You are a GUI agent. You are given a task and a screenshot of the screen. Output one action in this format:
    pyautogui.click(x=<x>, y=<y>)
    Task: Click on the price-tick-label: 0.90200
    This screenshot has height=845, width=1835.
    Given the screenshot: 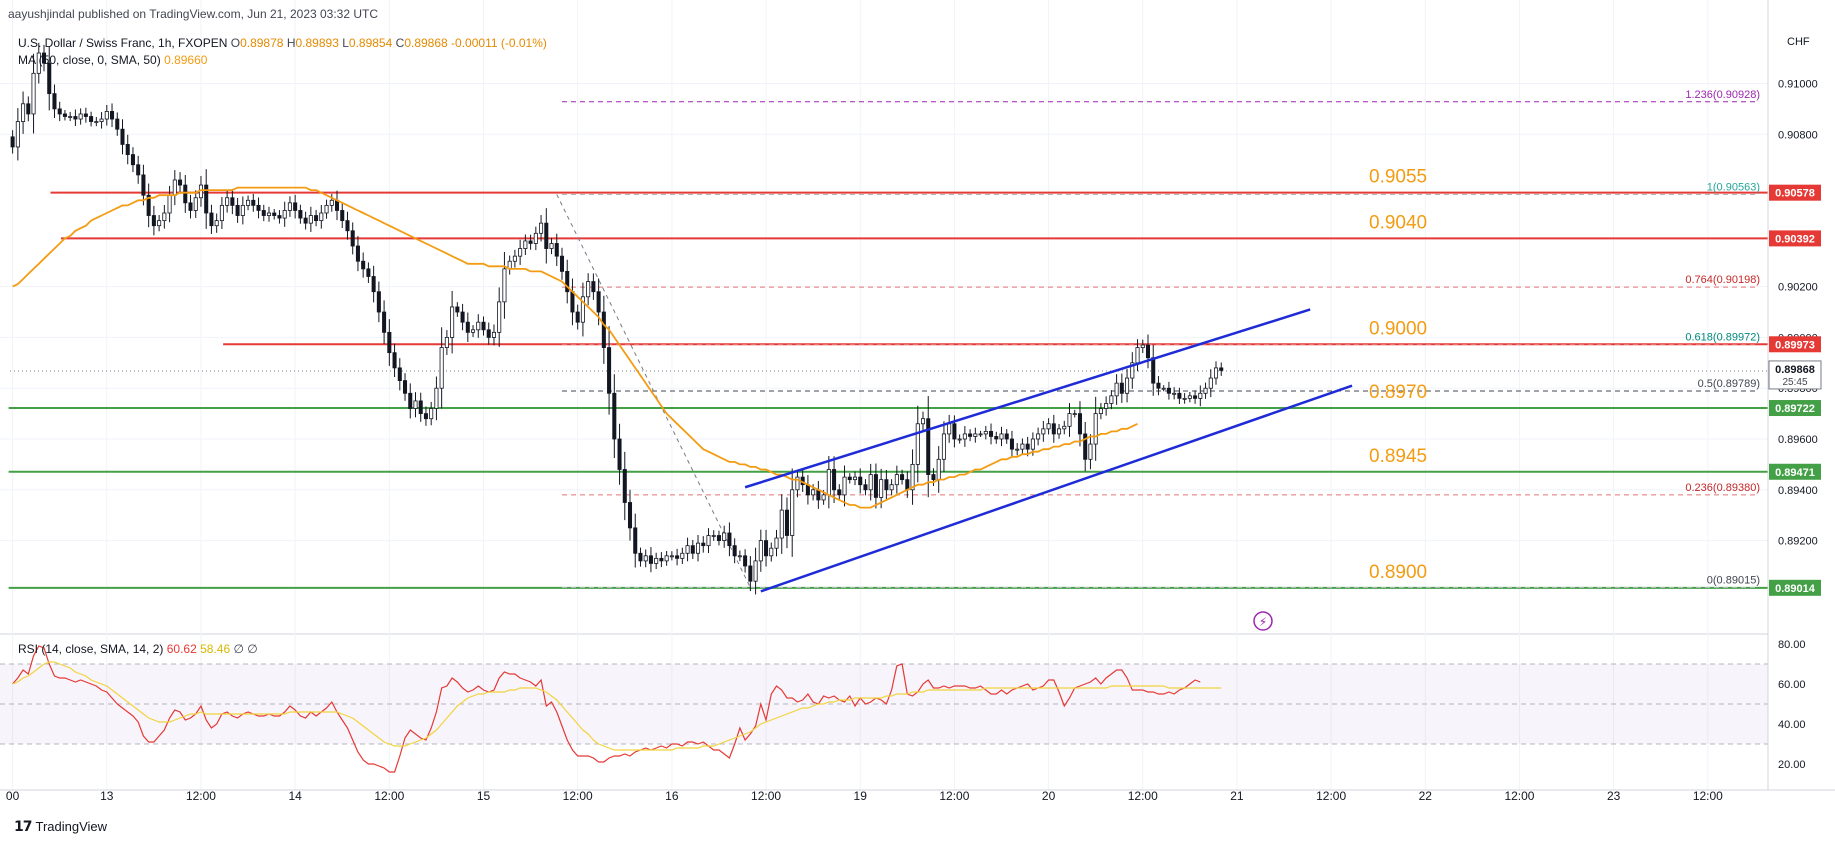 What is the action you would take?
    pyautogui.click(x=1798, y=288)
    